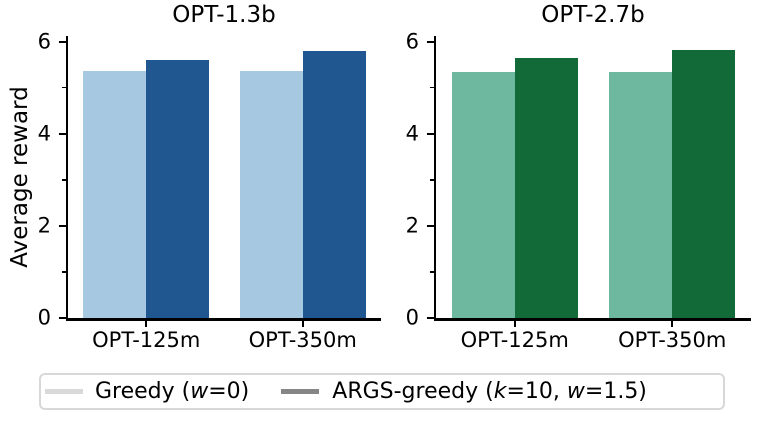 This screenshot has height=427, width=761. I want to click on x-axis-spine-opt-2-7b, so click(592, 319).